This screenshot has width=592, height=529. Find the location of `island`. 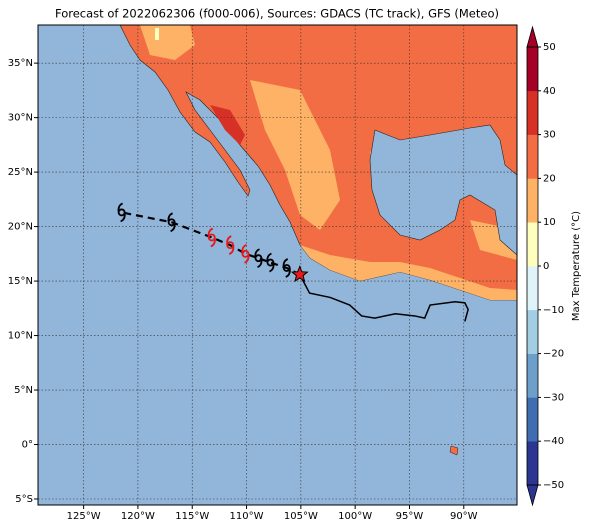

island is located at coordinates (454, 450).